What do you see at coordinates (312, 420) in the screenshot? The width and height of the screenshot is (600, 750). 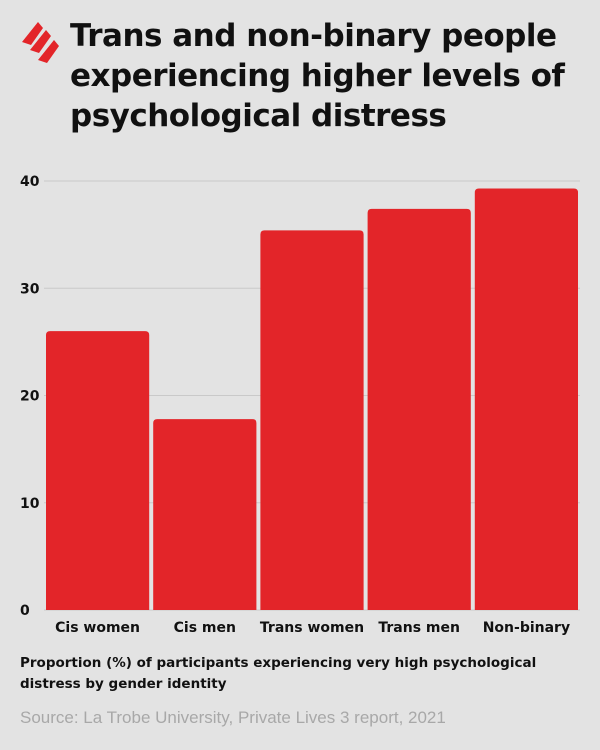 I see `bar-trans-women` at bounding box center [312, 420].